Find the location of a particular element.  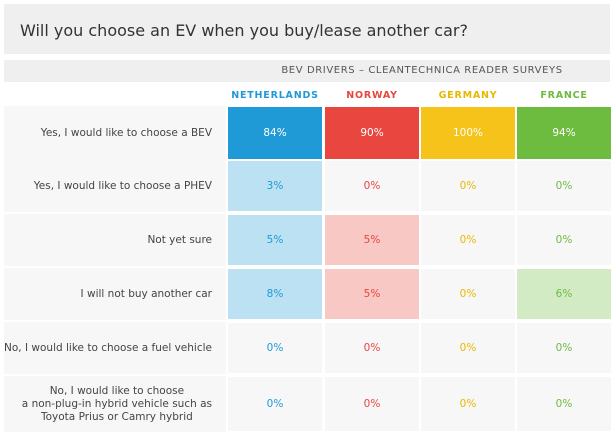

row-label-text: Yes, I would like to choose a PHEV is located at coordinates (122, 185).